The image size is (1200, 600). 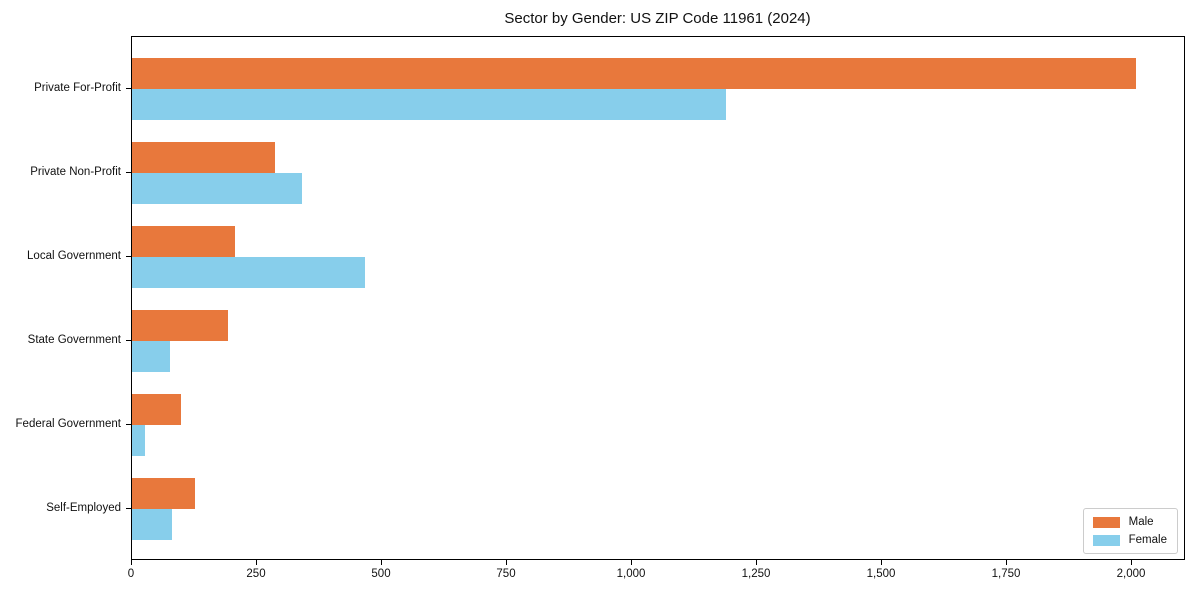 I want to click on ytick-label-local-government: Local Government, so click(x=74, y=256).